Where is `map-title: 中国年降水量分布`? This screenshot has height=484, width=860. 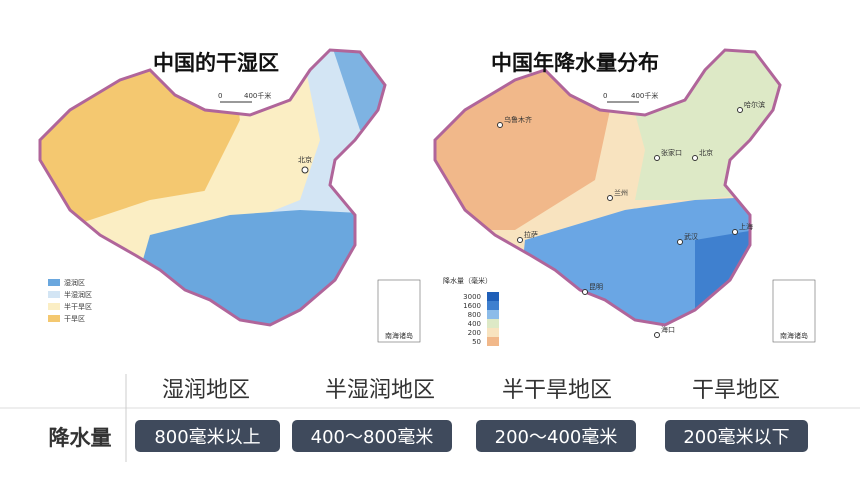 map-title: 中国年降水量分布 is located at coordinates (575, 63).